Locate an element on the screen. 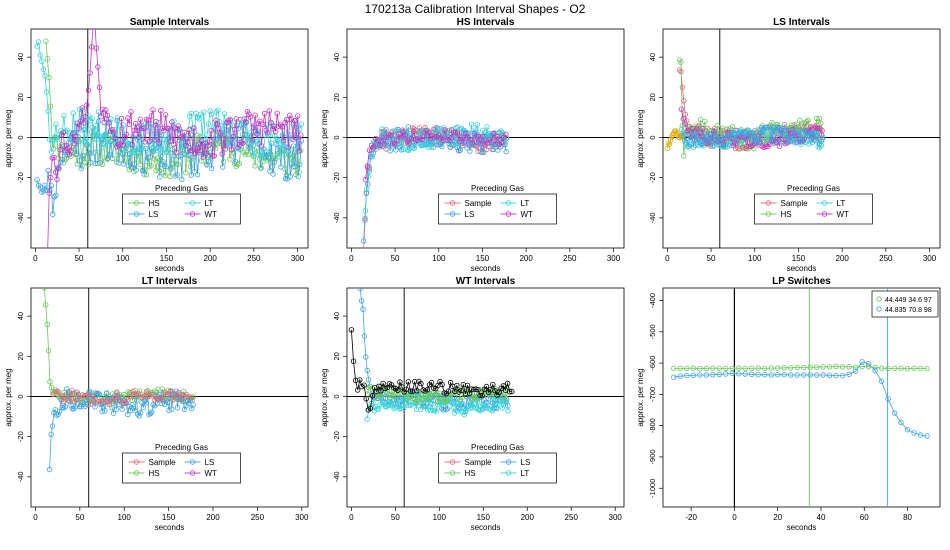  y-tick-label: 20 is located at coordinates (652, 97).